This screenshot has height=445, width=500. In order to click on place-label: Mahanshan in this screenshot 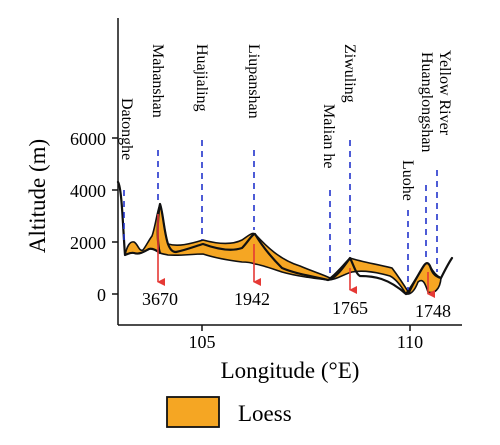, I will do `click(157, 81)`.